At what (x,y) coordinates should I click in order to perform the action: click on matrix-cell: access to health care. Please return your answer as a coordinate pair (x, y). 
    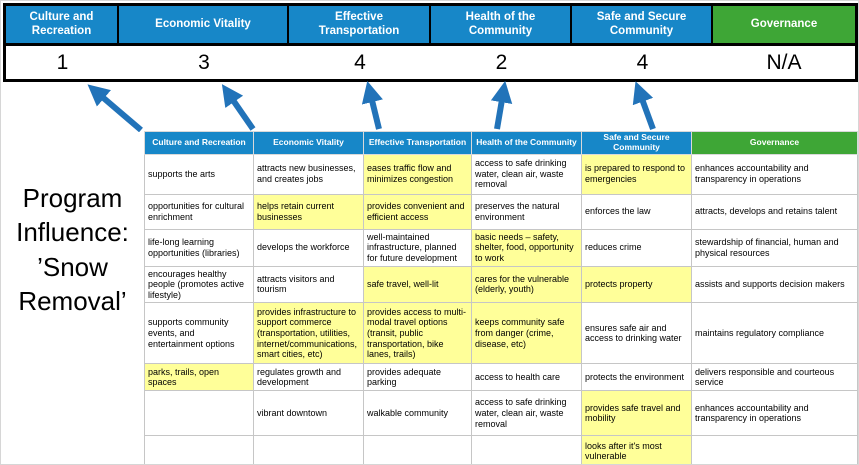
    Looking at the image, I should click on (526, 377).